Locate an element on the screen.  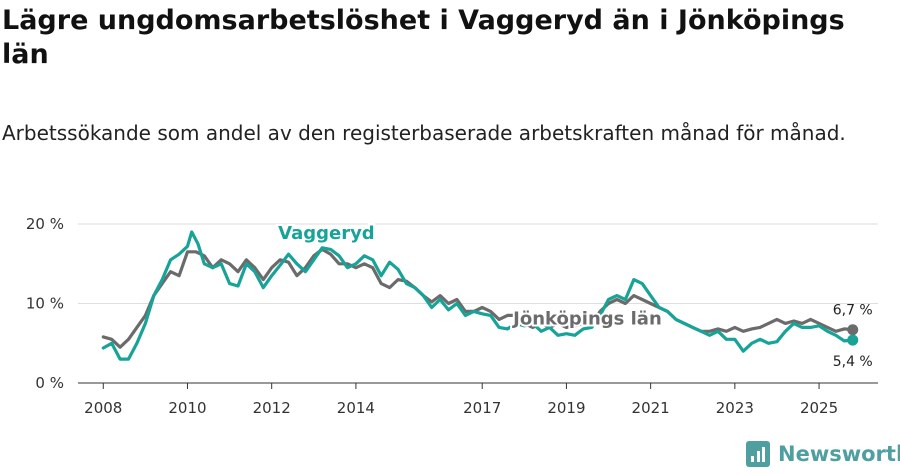
x-axis: 2008 2010 2012 2014 2017 2019 2021 2023 2025 is located at coordinates (478, 399).